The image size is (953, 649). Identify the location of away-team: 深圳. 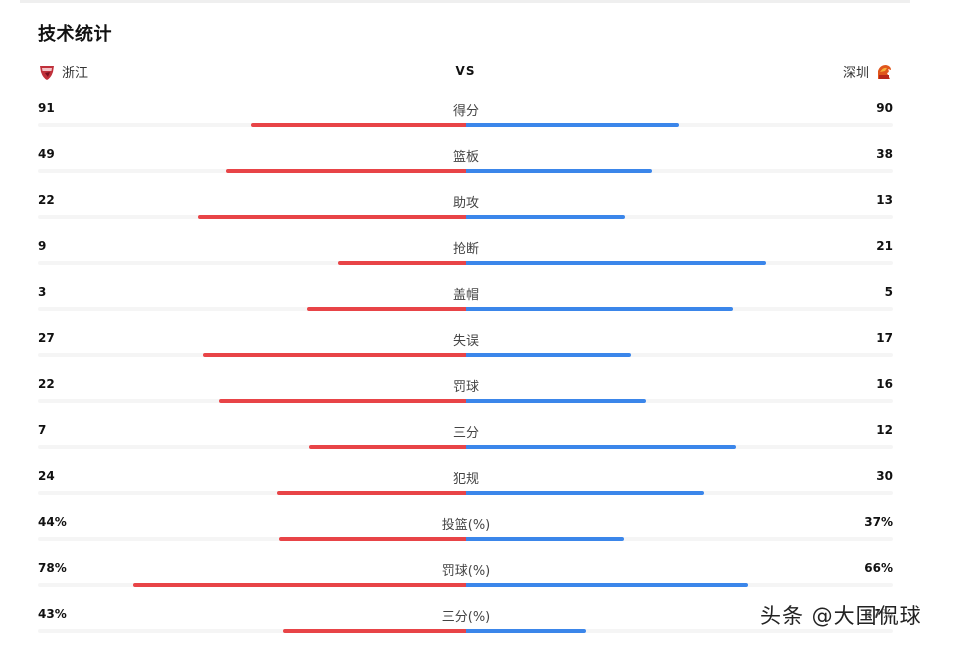
(868, 71).